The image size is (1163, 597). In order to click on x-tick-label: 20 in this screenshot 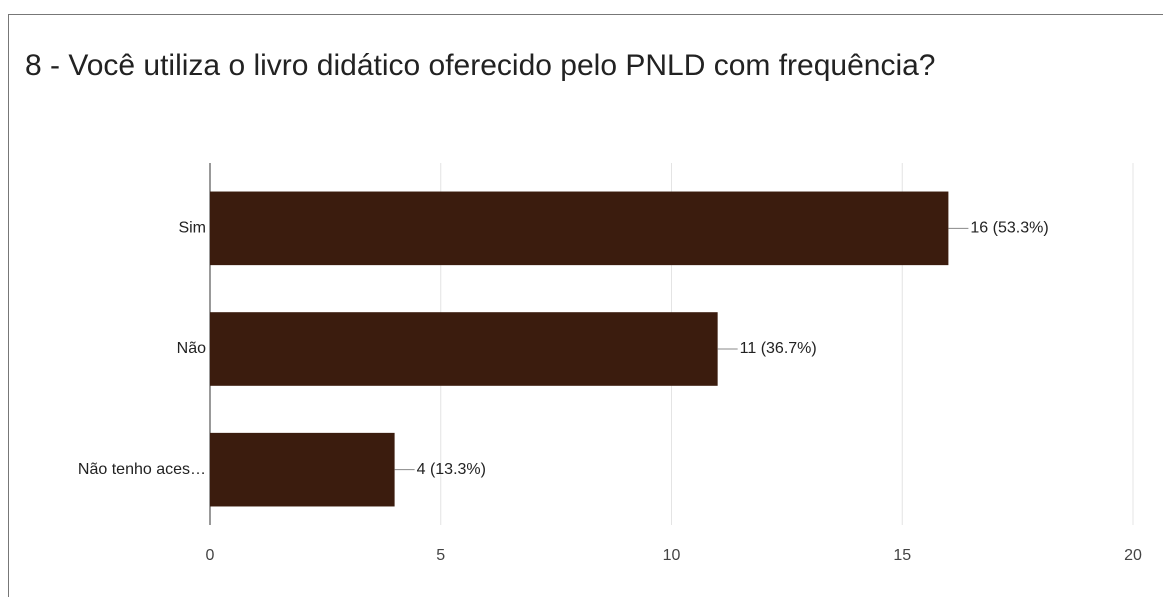, I will do `click(1133, 555)`.